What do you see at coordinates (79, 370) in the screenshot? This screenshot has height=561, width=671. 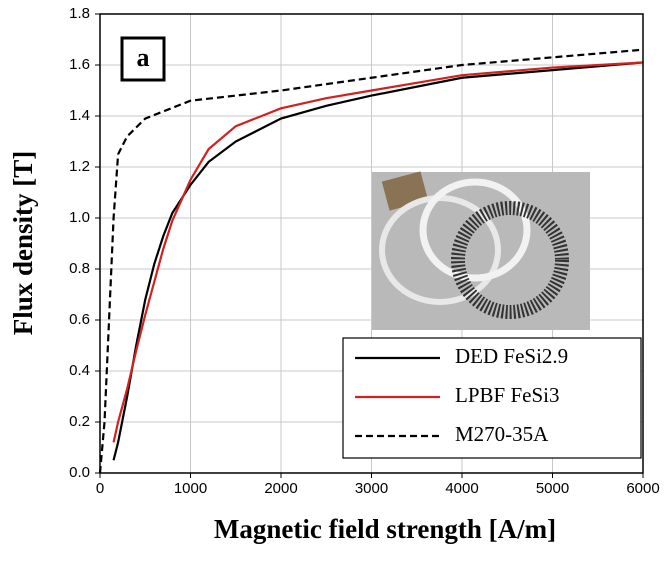 I see `y-tick-label: 0.4` at bounding box center [79, 370].